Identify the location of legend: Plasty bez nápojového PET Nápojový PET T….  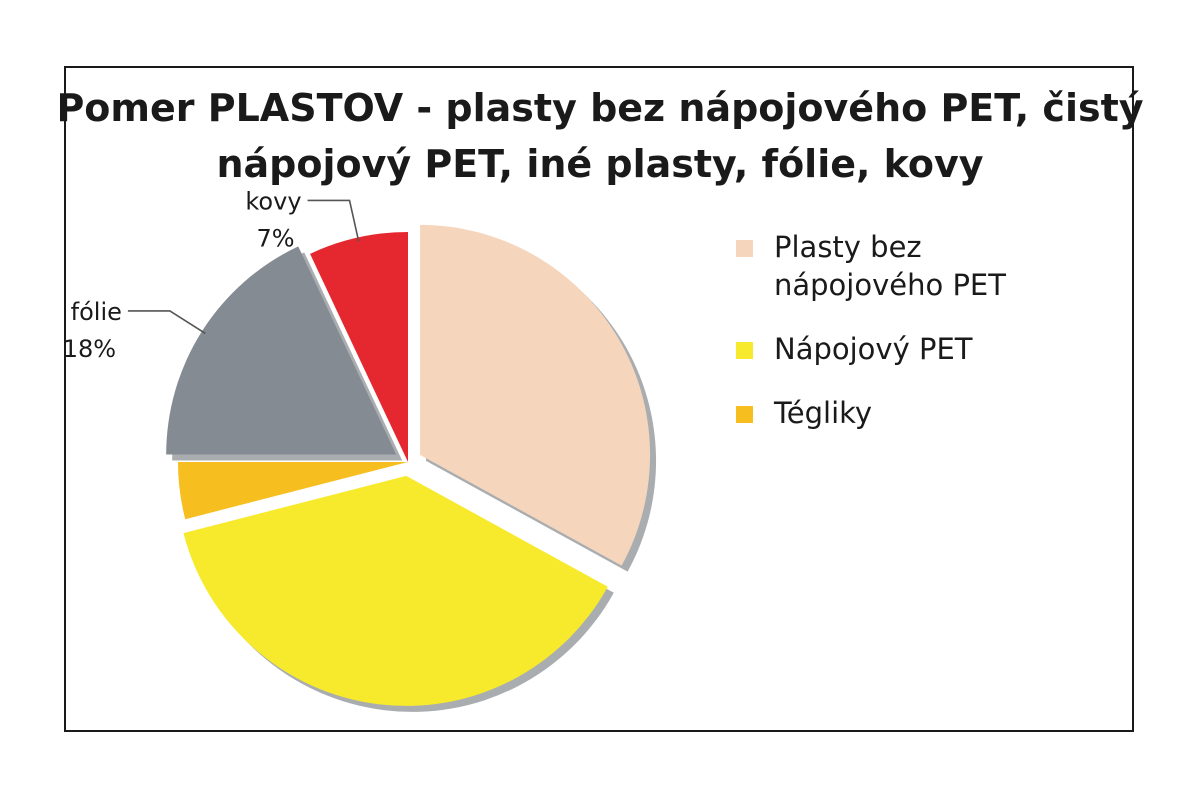
(916, 343).